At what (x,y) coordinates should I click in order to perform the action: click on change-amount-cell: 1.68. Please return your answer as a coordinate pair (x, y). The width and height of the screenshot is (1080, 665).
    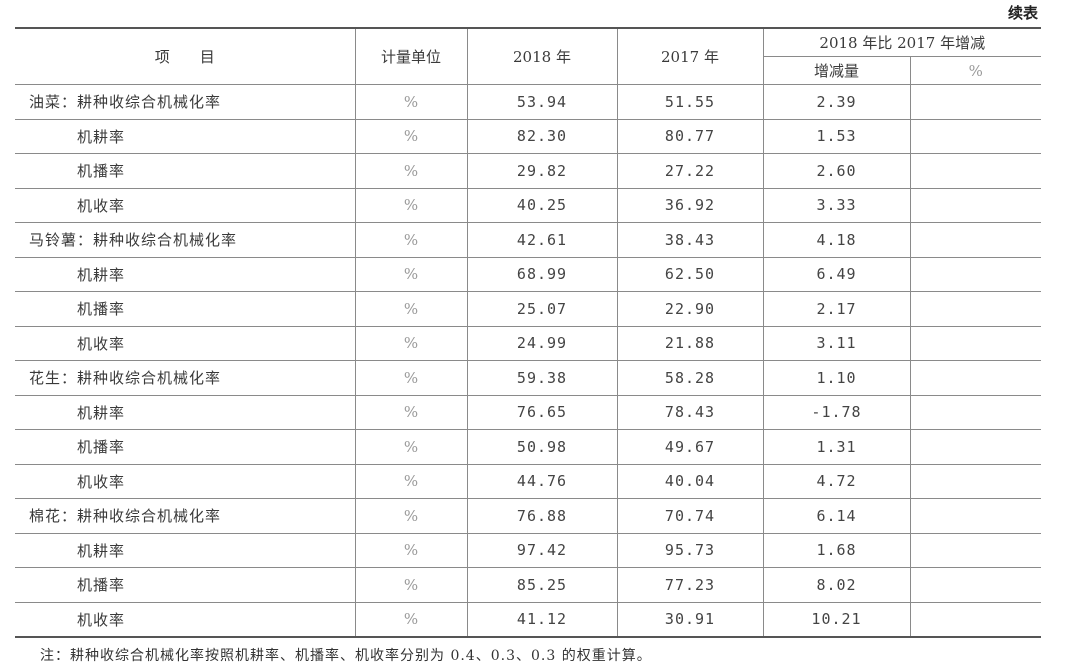
    Looking at the image, I should click on (836, 550).